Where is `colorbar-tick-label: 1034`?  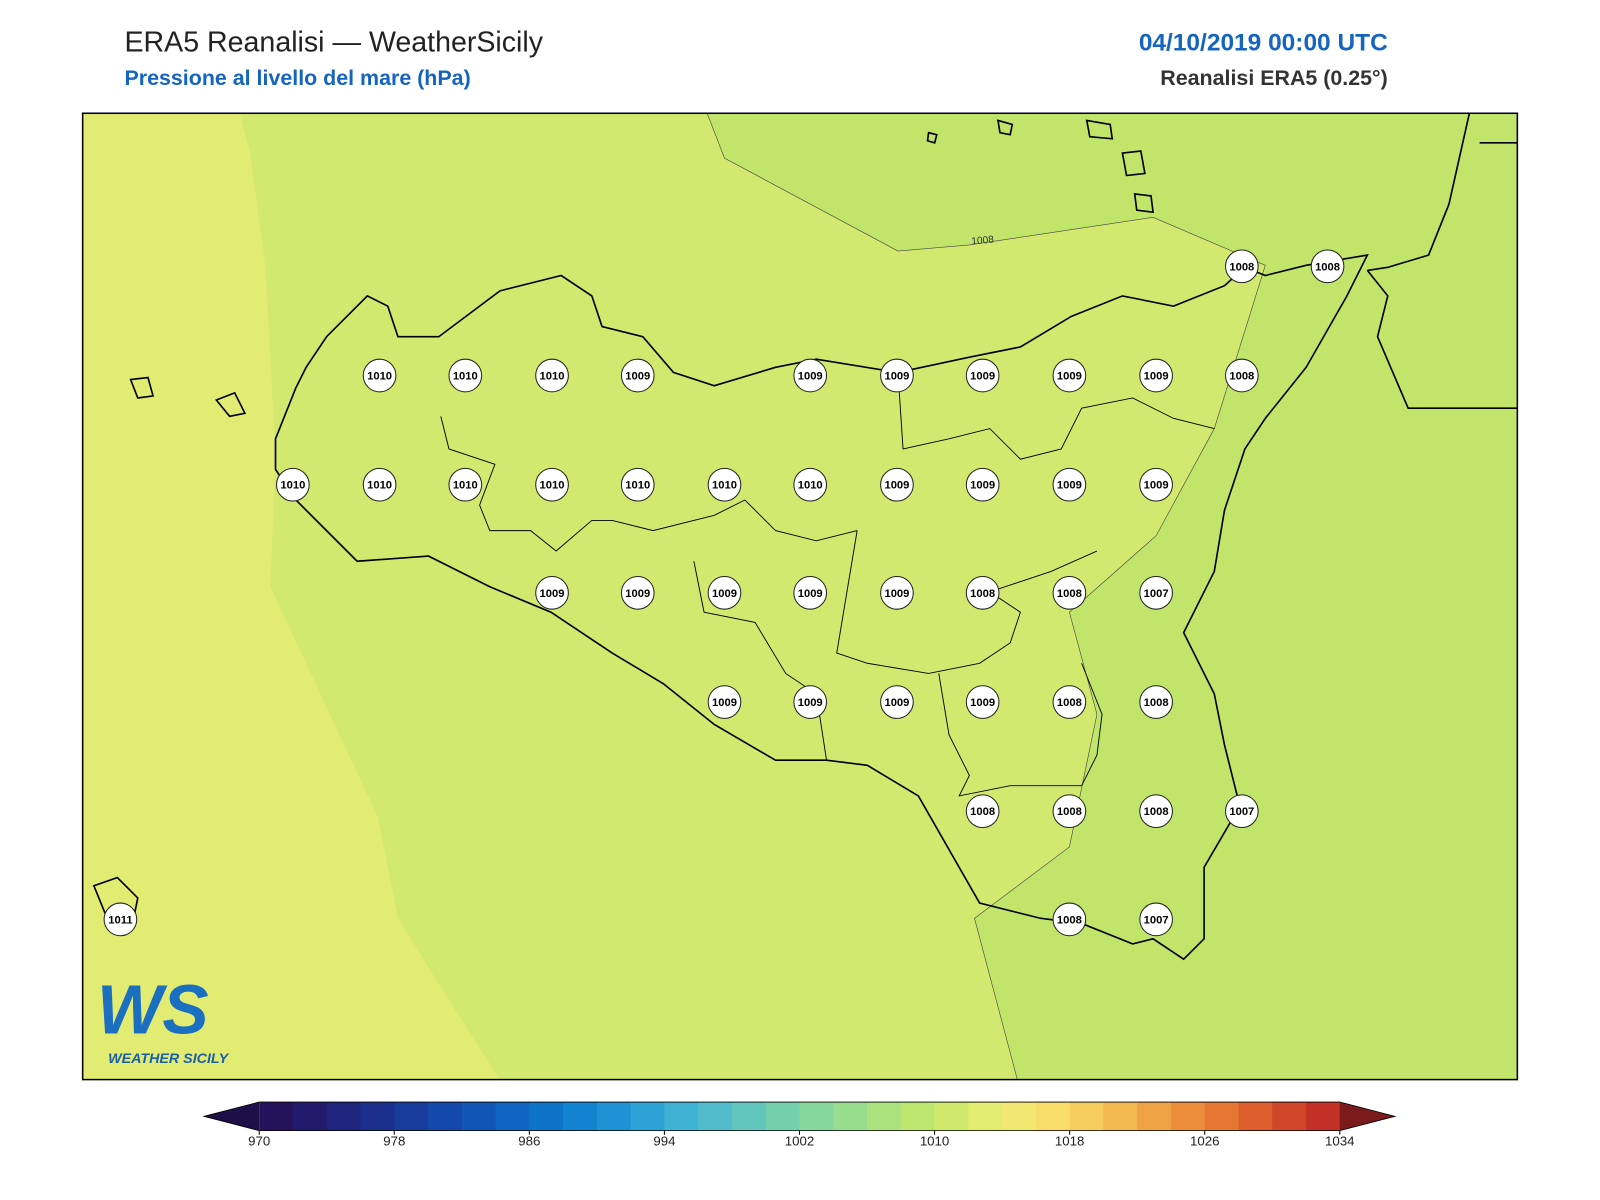
colorbar-tick-label: 1034 is located at coordinates (1339, 1140).